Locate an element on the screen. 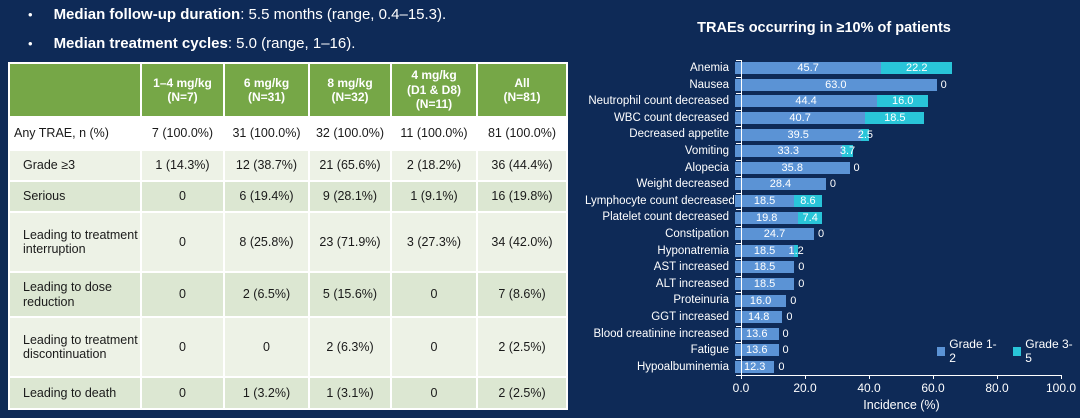 Image resolution: width=1080 pixels, height=418 pixels. chart-category-label: Blood creatinine increased is located at coordinates (661, 333).